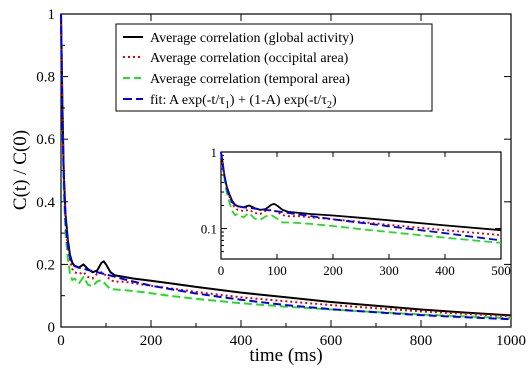  What do you see at coordinates (250, 79) in the screenshot?
I see `legend-label-temporal: Average correlation (temporal area)` at bounding box center [250, 79].